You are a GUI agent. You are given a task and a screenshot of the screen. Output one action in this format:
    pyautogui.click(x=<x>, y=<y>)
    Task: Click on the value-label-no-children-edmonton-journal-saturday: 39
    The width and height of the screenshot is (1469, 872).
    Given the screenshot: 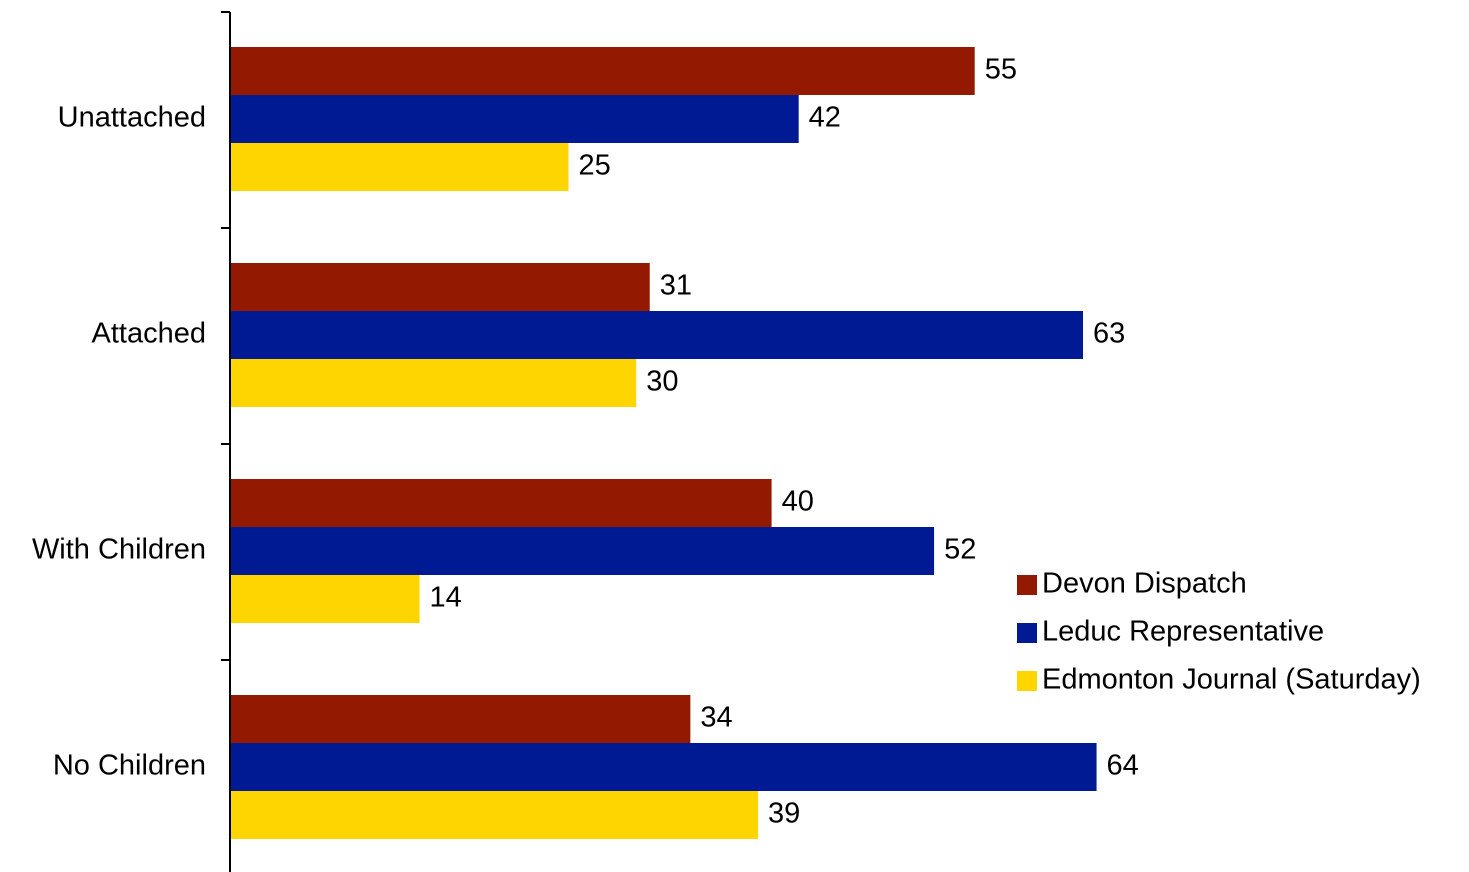 What is the action you would take?
    pyautogui.click(x=784, y=814)
    